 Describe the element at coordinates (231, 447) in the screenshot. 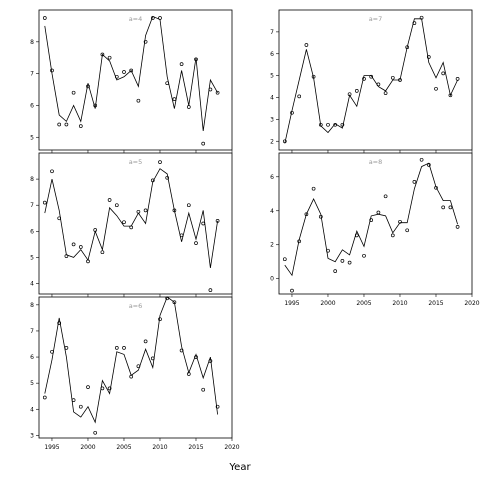

I see `x-tick-label: 2020` at that location.